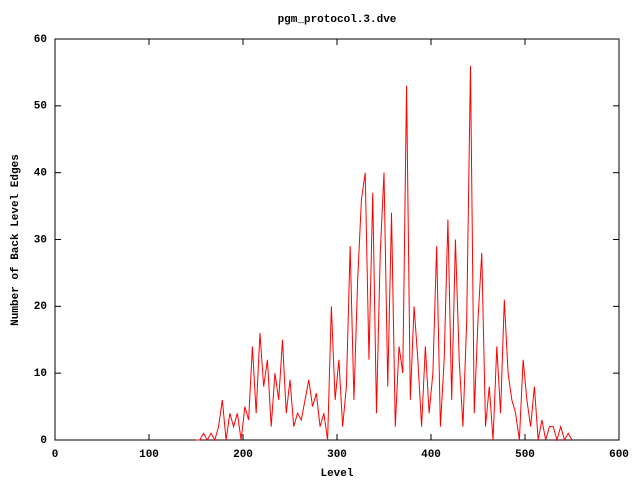 This screenshot has width=640, height=480. What do you see at coordinates (40, 40) in the screenshot?
I see `y-tick-label: 60` at bounding box center [40, 40].